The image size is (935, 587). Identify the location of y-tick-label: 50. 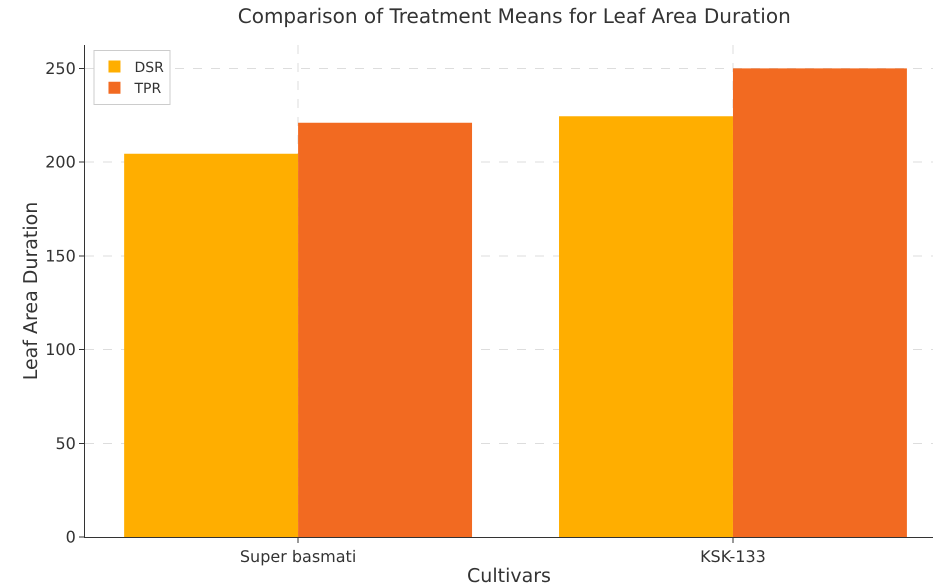
(65, 443).